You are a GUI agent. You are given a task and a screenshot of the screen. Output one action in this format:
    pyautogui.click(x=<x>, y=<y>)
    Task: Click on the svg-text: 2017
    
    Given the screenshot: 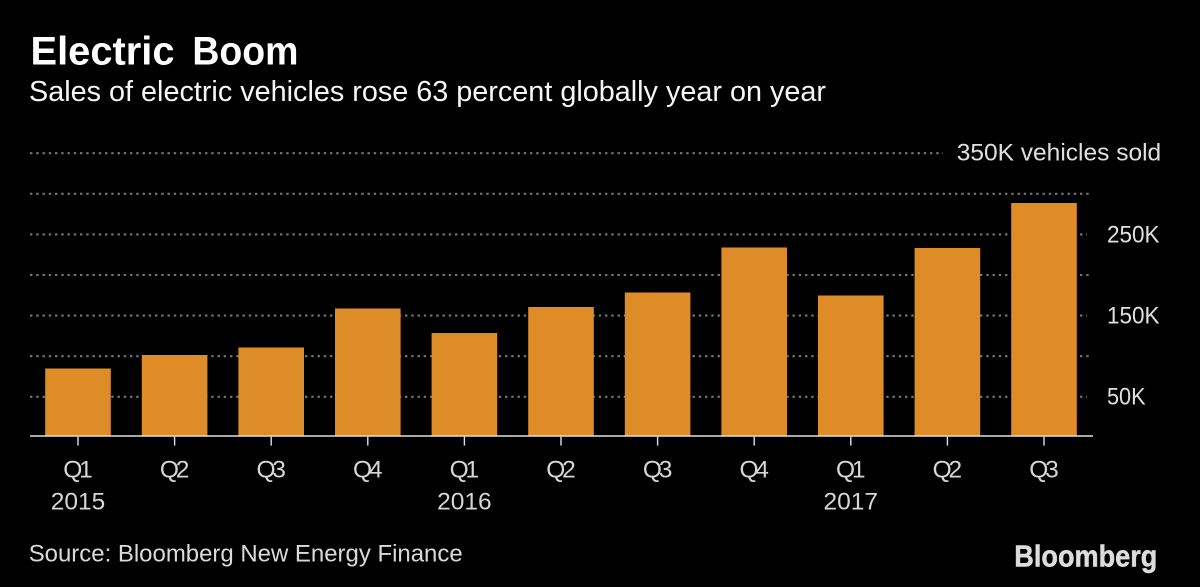 What is the action you would take?
    pyautogui.click(x=851, y=501)
    